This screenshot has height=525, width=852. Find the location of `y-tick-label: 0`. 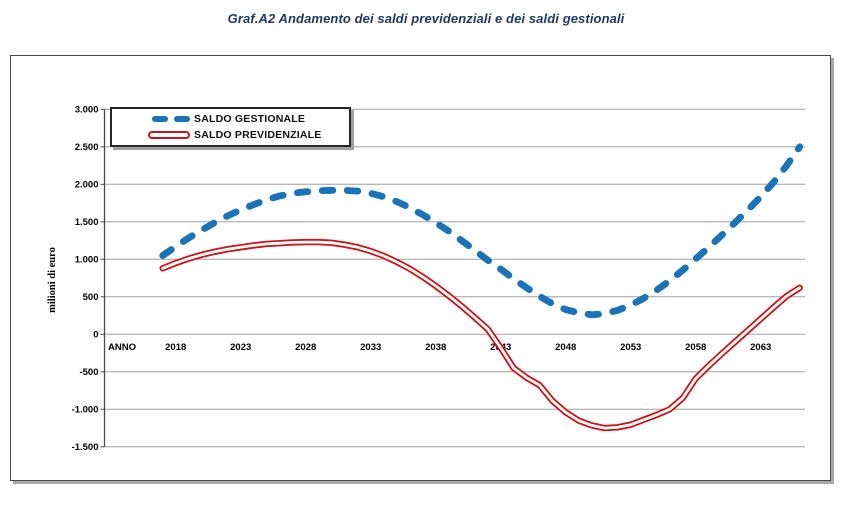

y-tick-label: 0 is located at coordinates (95, 335).